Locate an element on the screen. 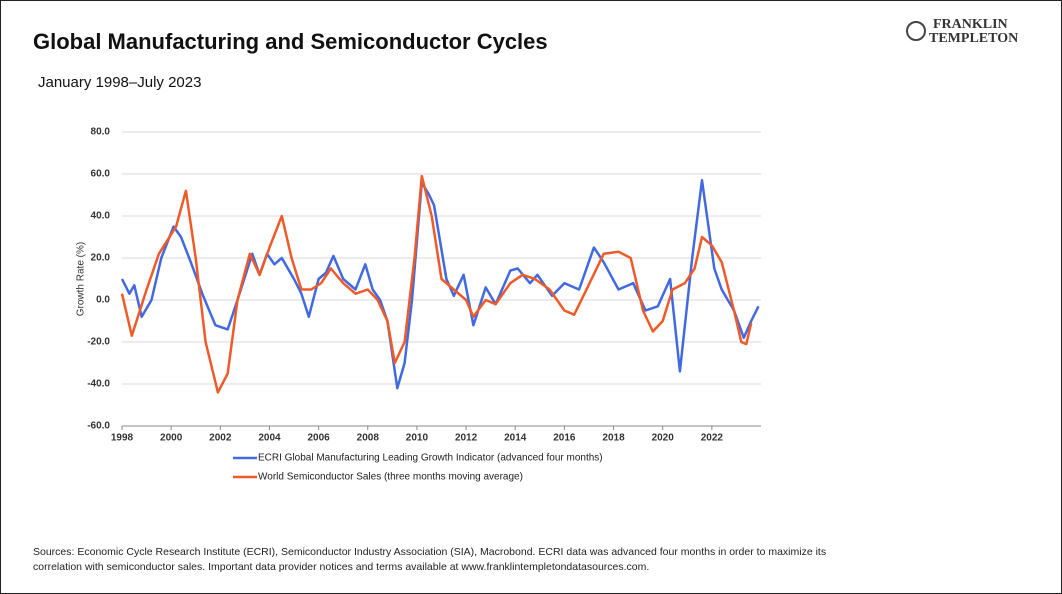 The width and height of the screenshot is (1062, 594). brand-line2: TEMPLETON is located at coordinates (973, 38).